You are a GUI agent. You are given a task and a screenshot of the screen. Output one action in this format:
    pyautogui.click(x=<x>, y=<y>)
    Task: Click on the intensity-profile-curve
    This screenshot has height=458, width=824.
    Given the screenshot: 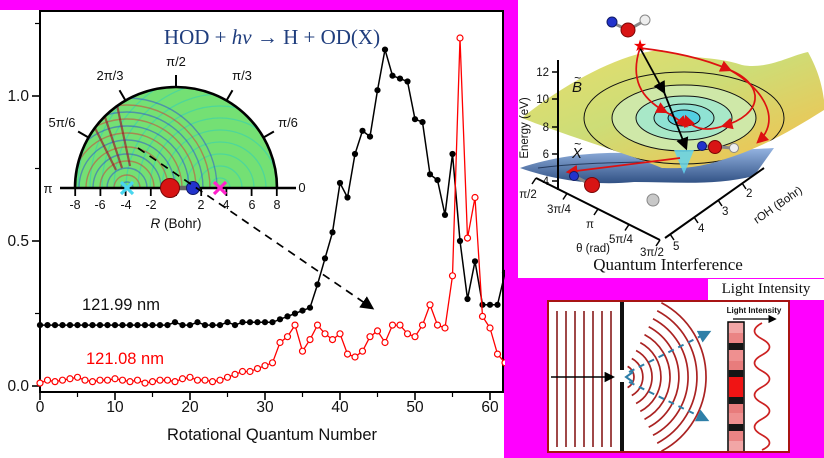 What is the action you would take?
    pyautogui.click(x=762, y=386)
    